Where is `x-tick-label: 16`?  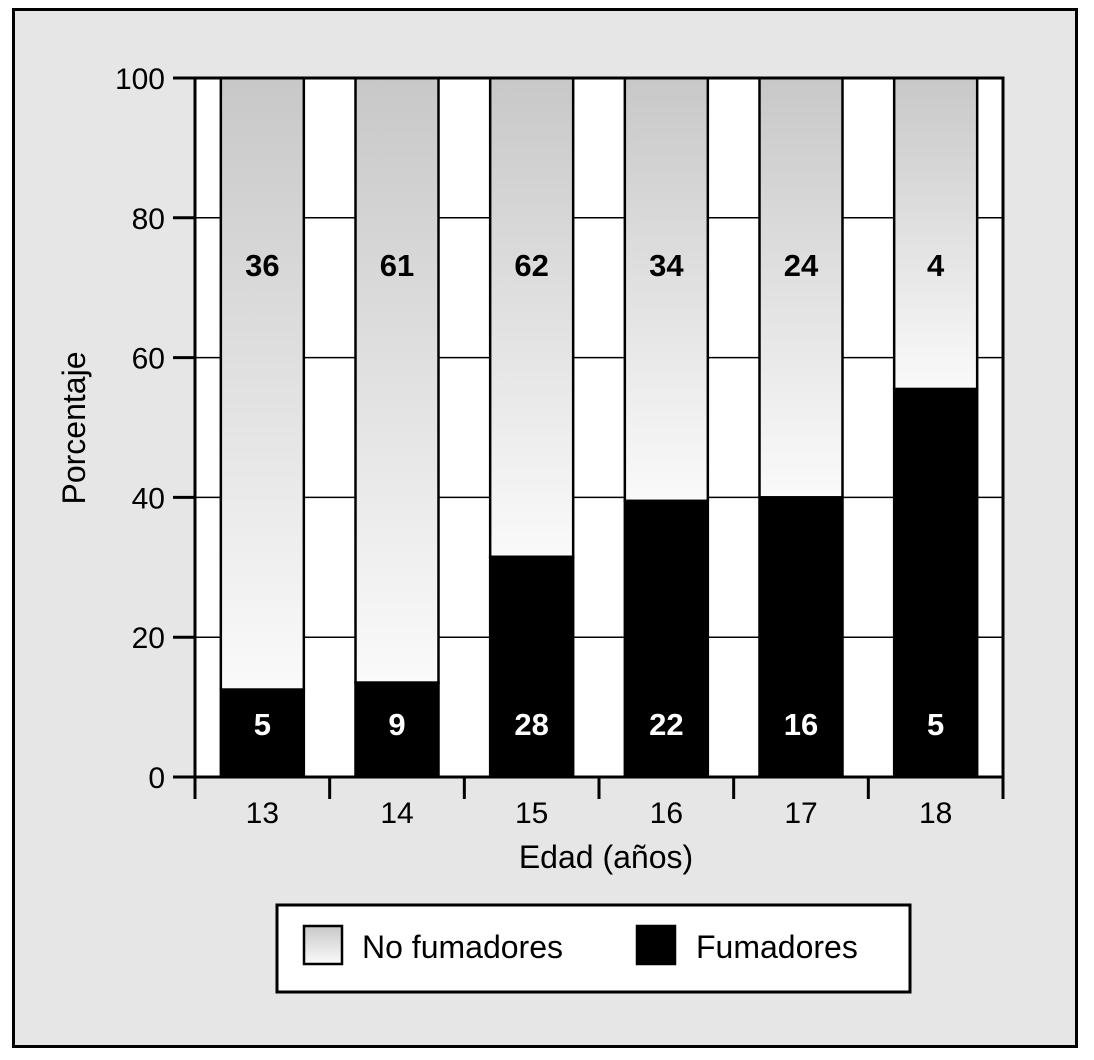 x-tick-label: 16 is located at coordinates (666, 813).